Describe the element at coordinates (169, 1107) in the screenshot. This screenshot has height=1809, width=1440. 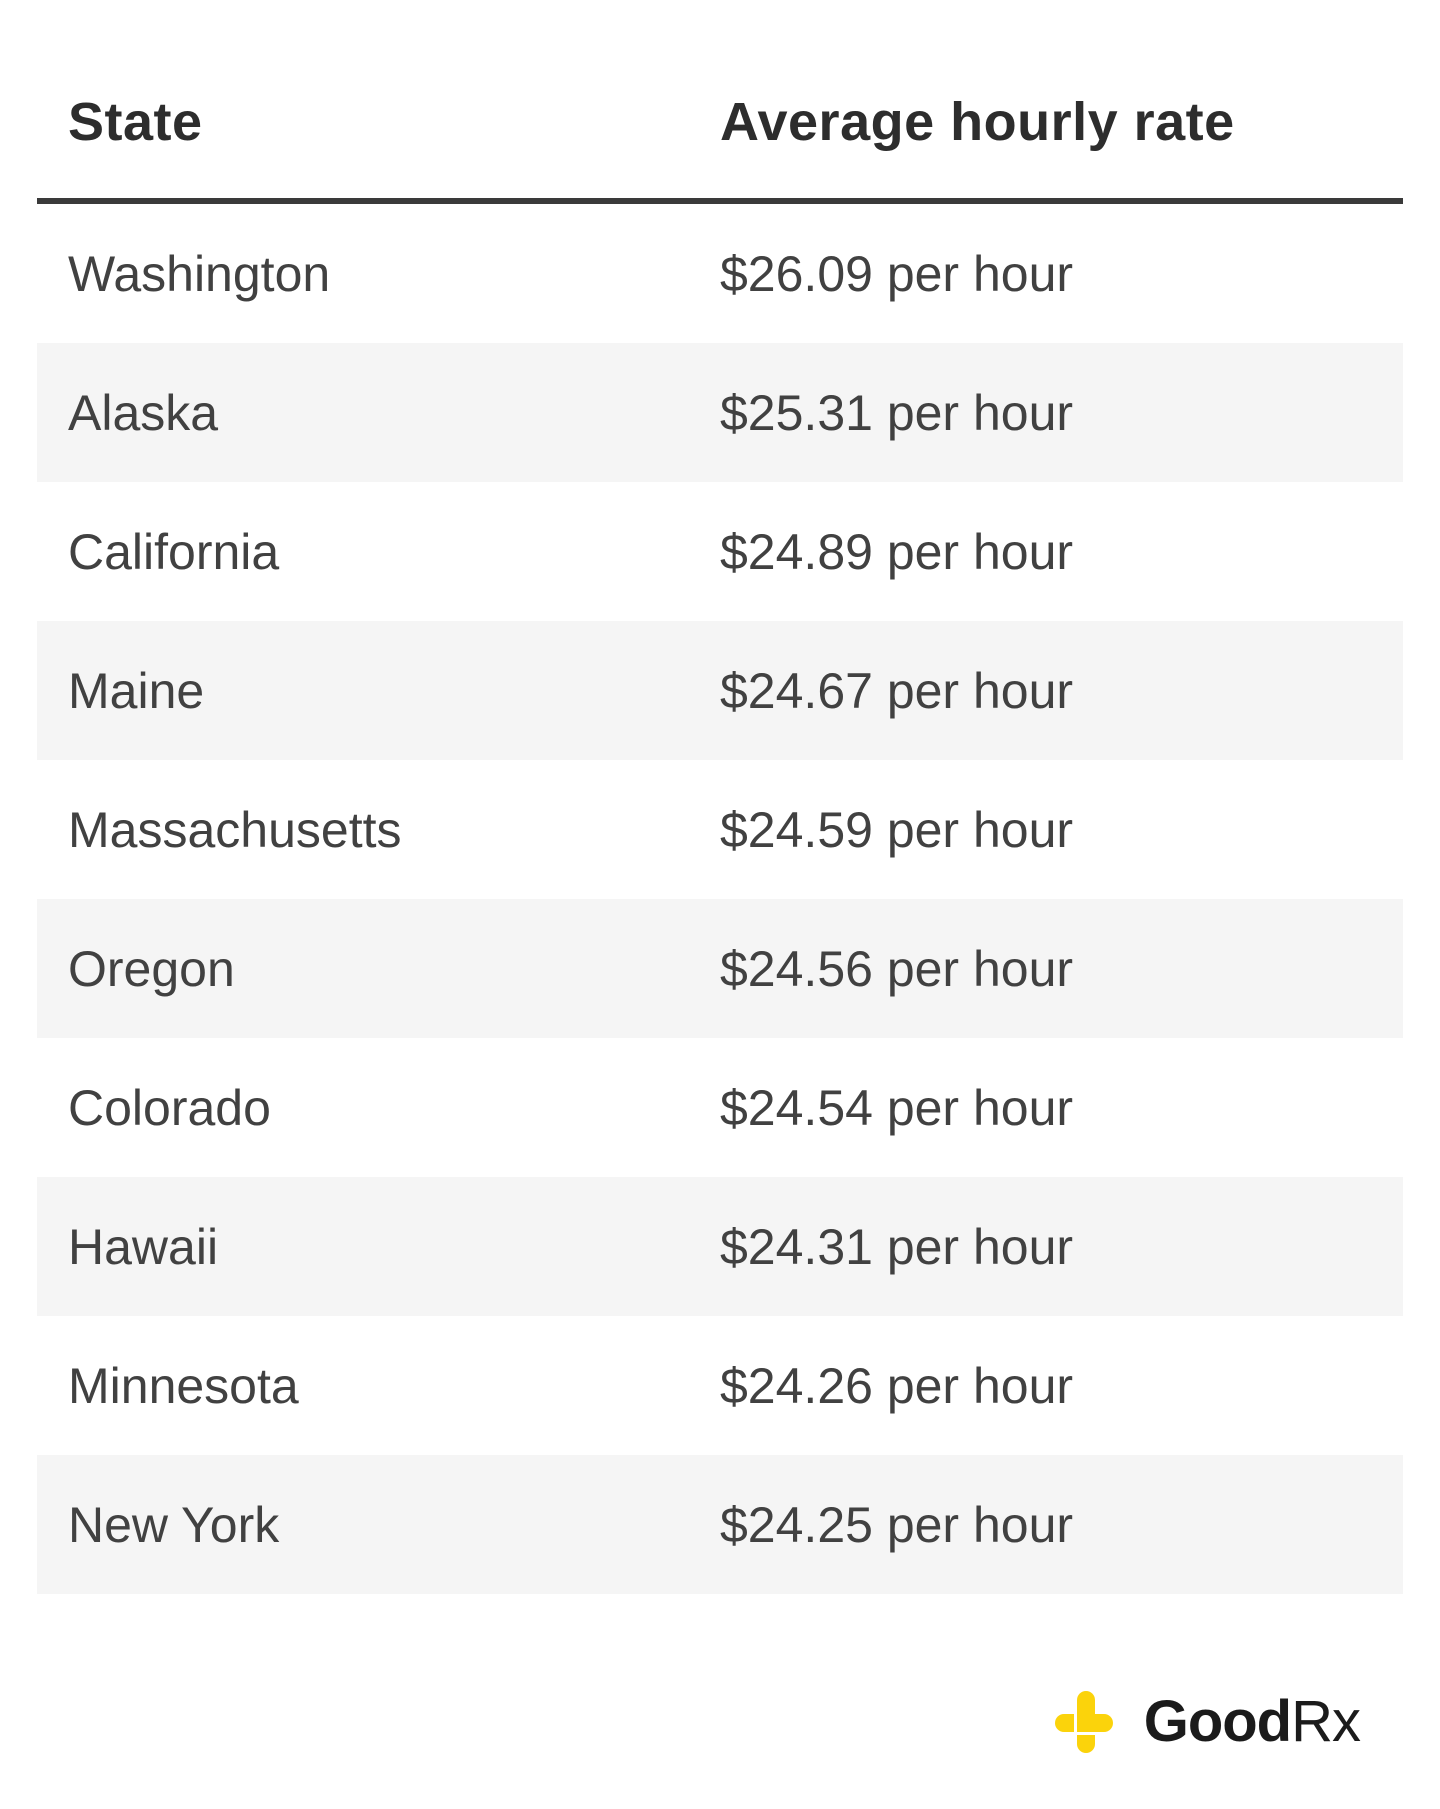
I see `state-cell: Colorado` at that location.